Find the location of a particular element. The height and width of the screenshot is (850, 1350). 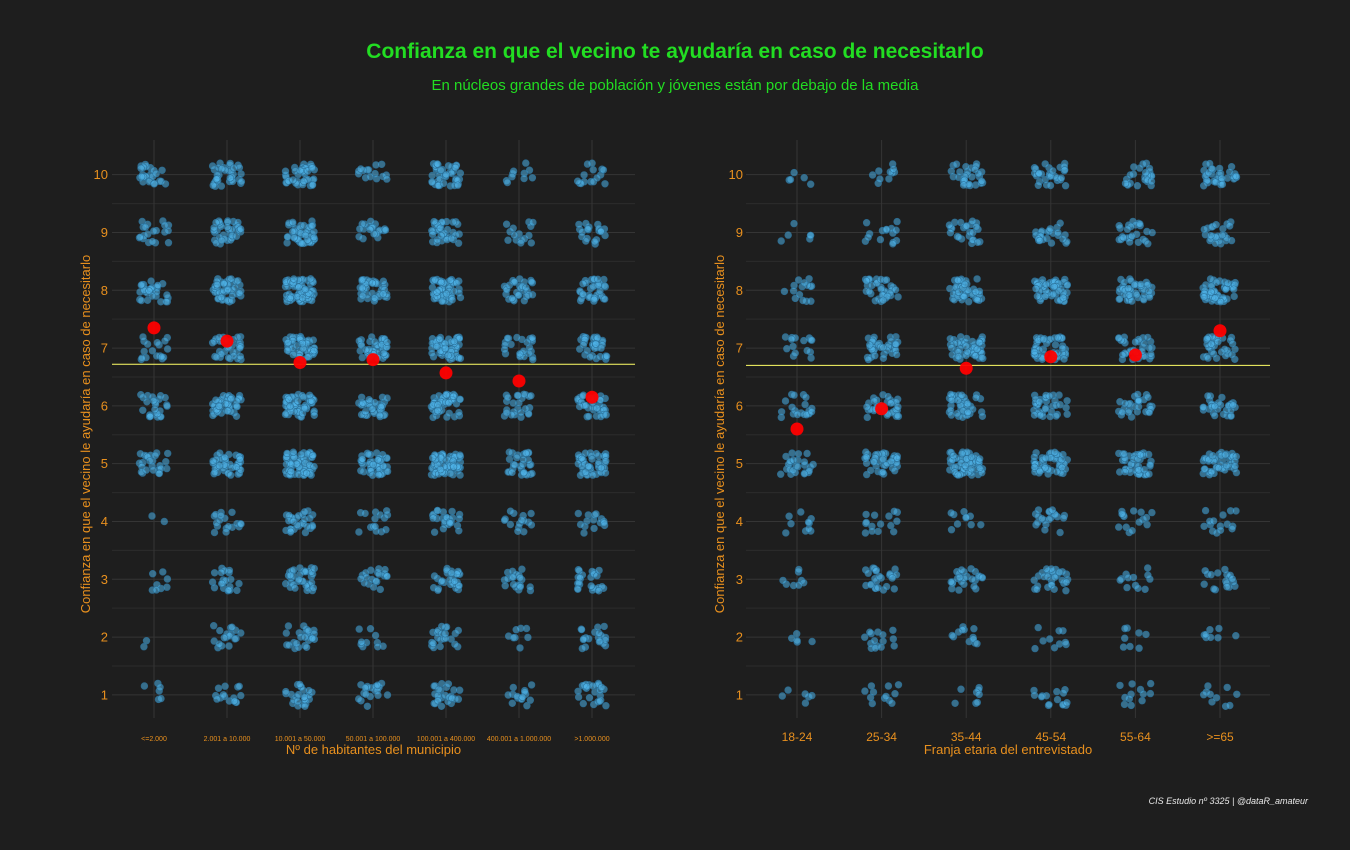

source-caption: CIS Estudio nº 3325 | @dataR_amateur is located at coordinates (1228, 801).